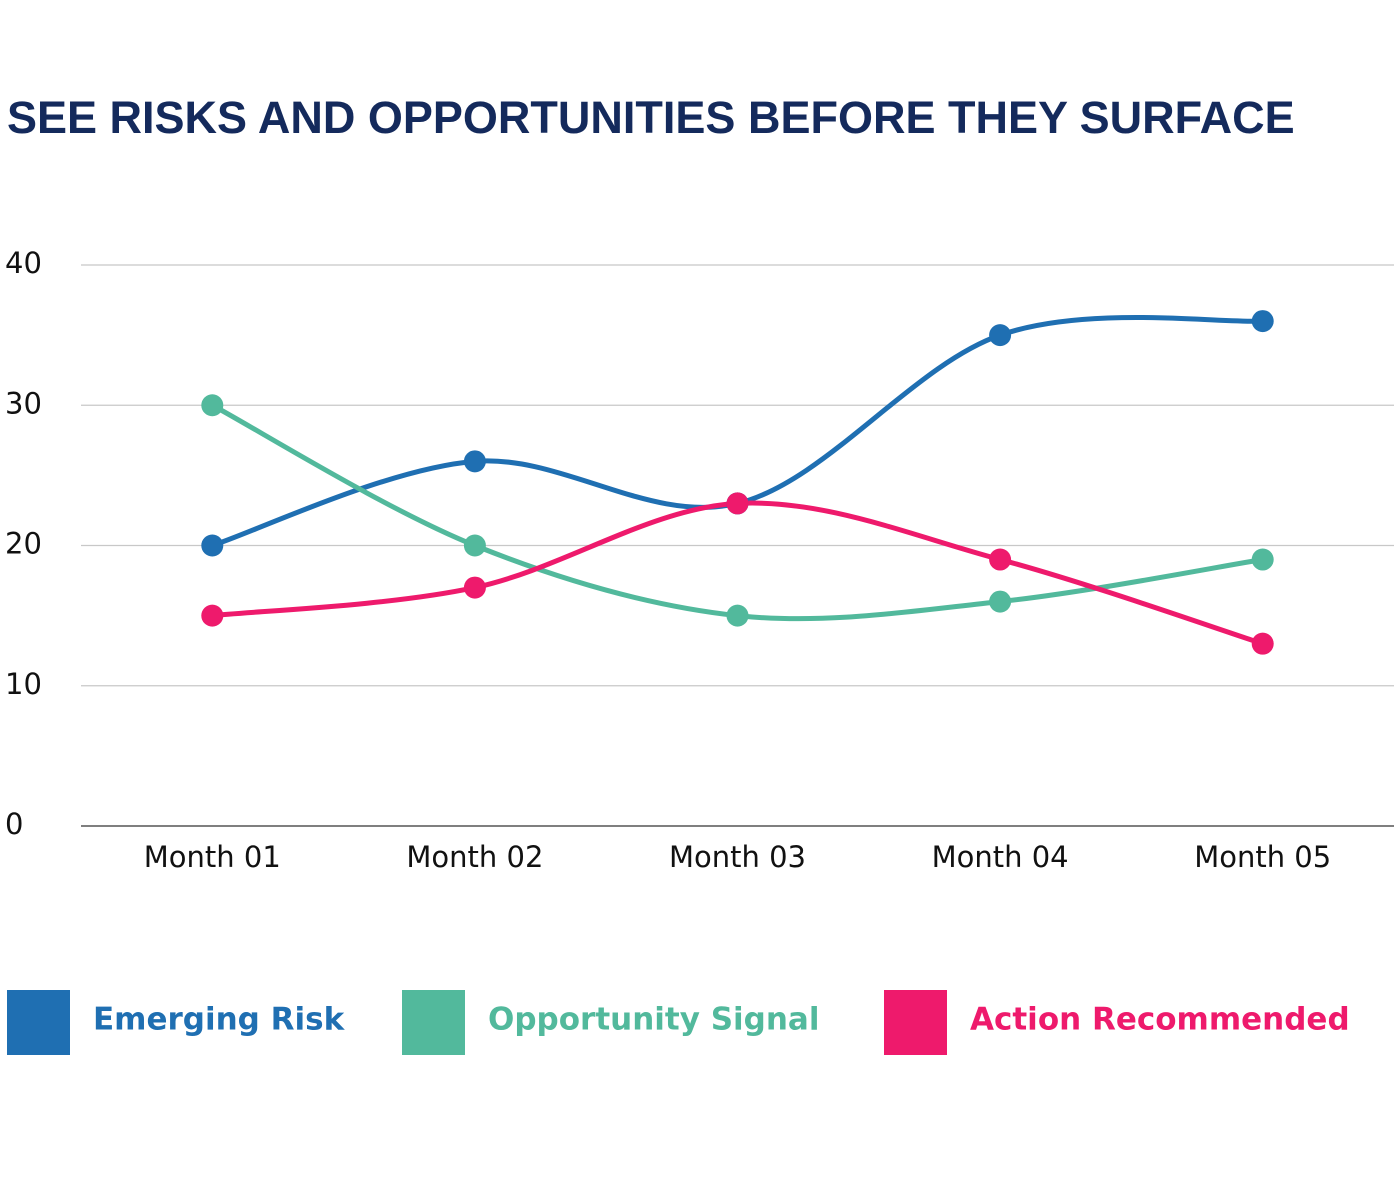 This screenshot has height=1200, width=1400. I want to click on x-tick-label: Month 02, so click(474, 857).